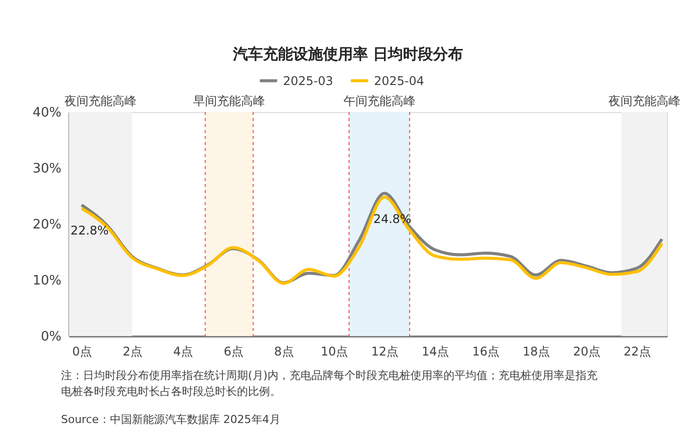 This screenshot has width=700, height=435. I want to click on data-label: 22.8%, so click(89, 230).